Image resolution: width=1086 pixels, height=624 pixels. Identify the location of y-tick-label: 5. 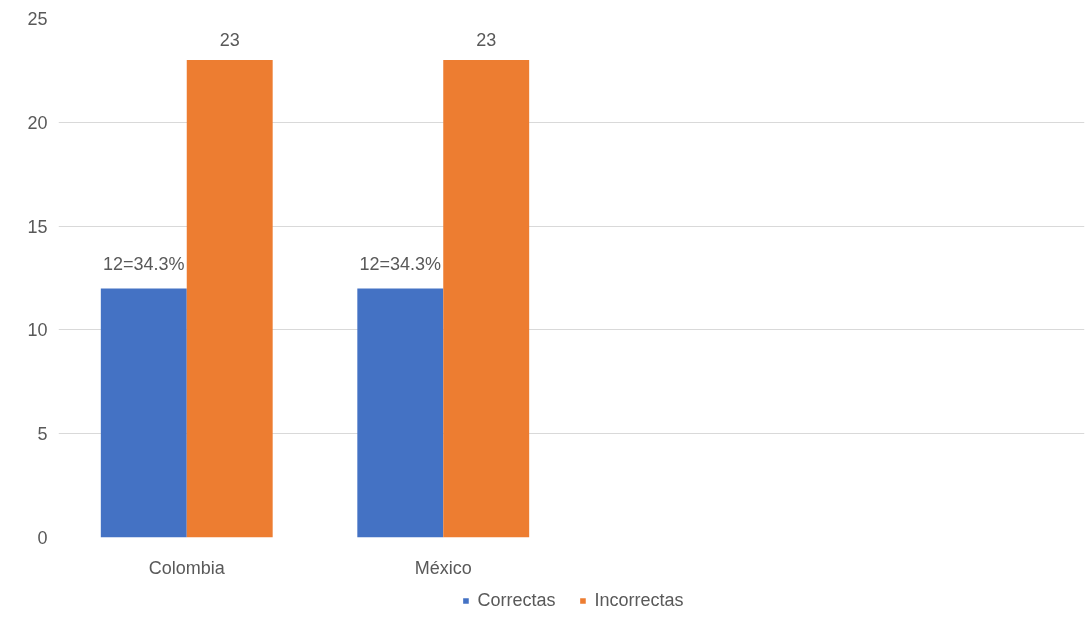
(42, 434).